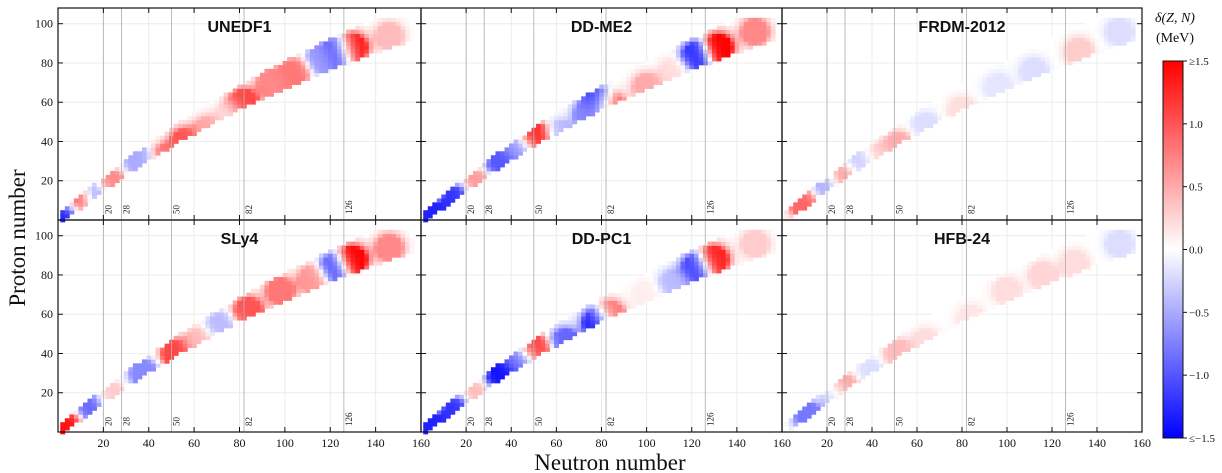 This screenshot has width=1222, height=473. What do you see at coordinates (1199, 313) in the screenshot?
I see `colorbar-tick-label: −0.5` at bounding box center [1199, 313].